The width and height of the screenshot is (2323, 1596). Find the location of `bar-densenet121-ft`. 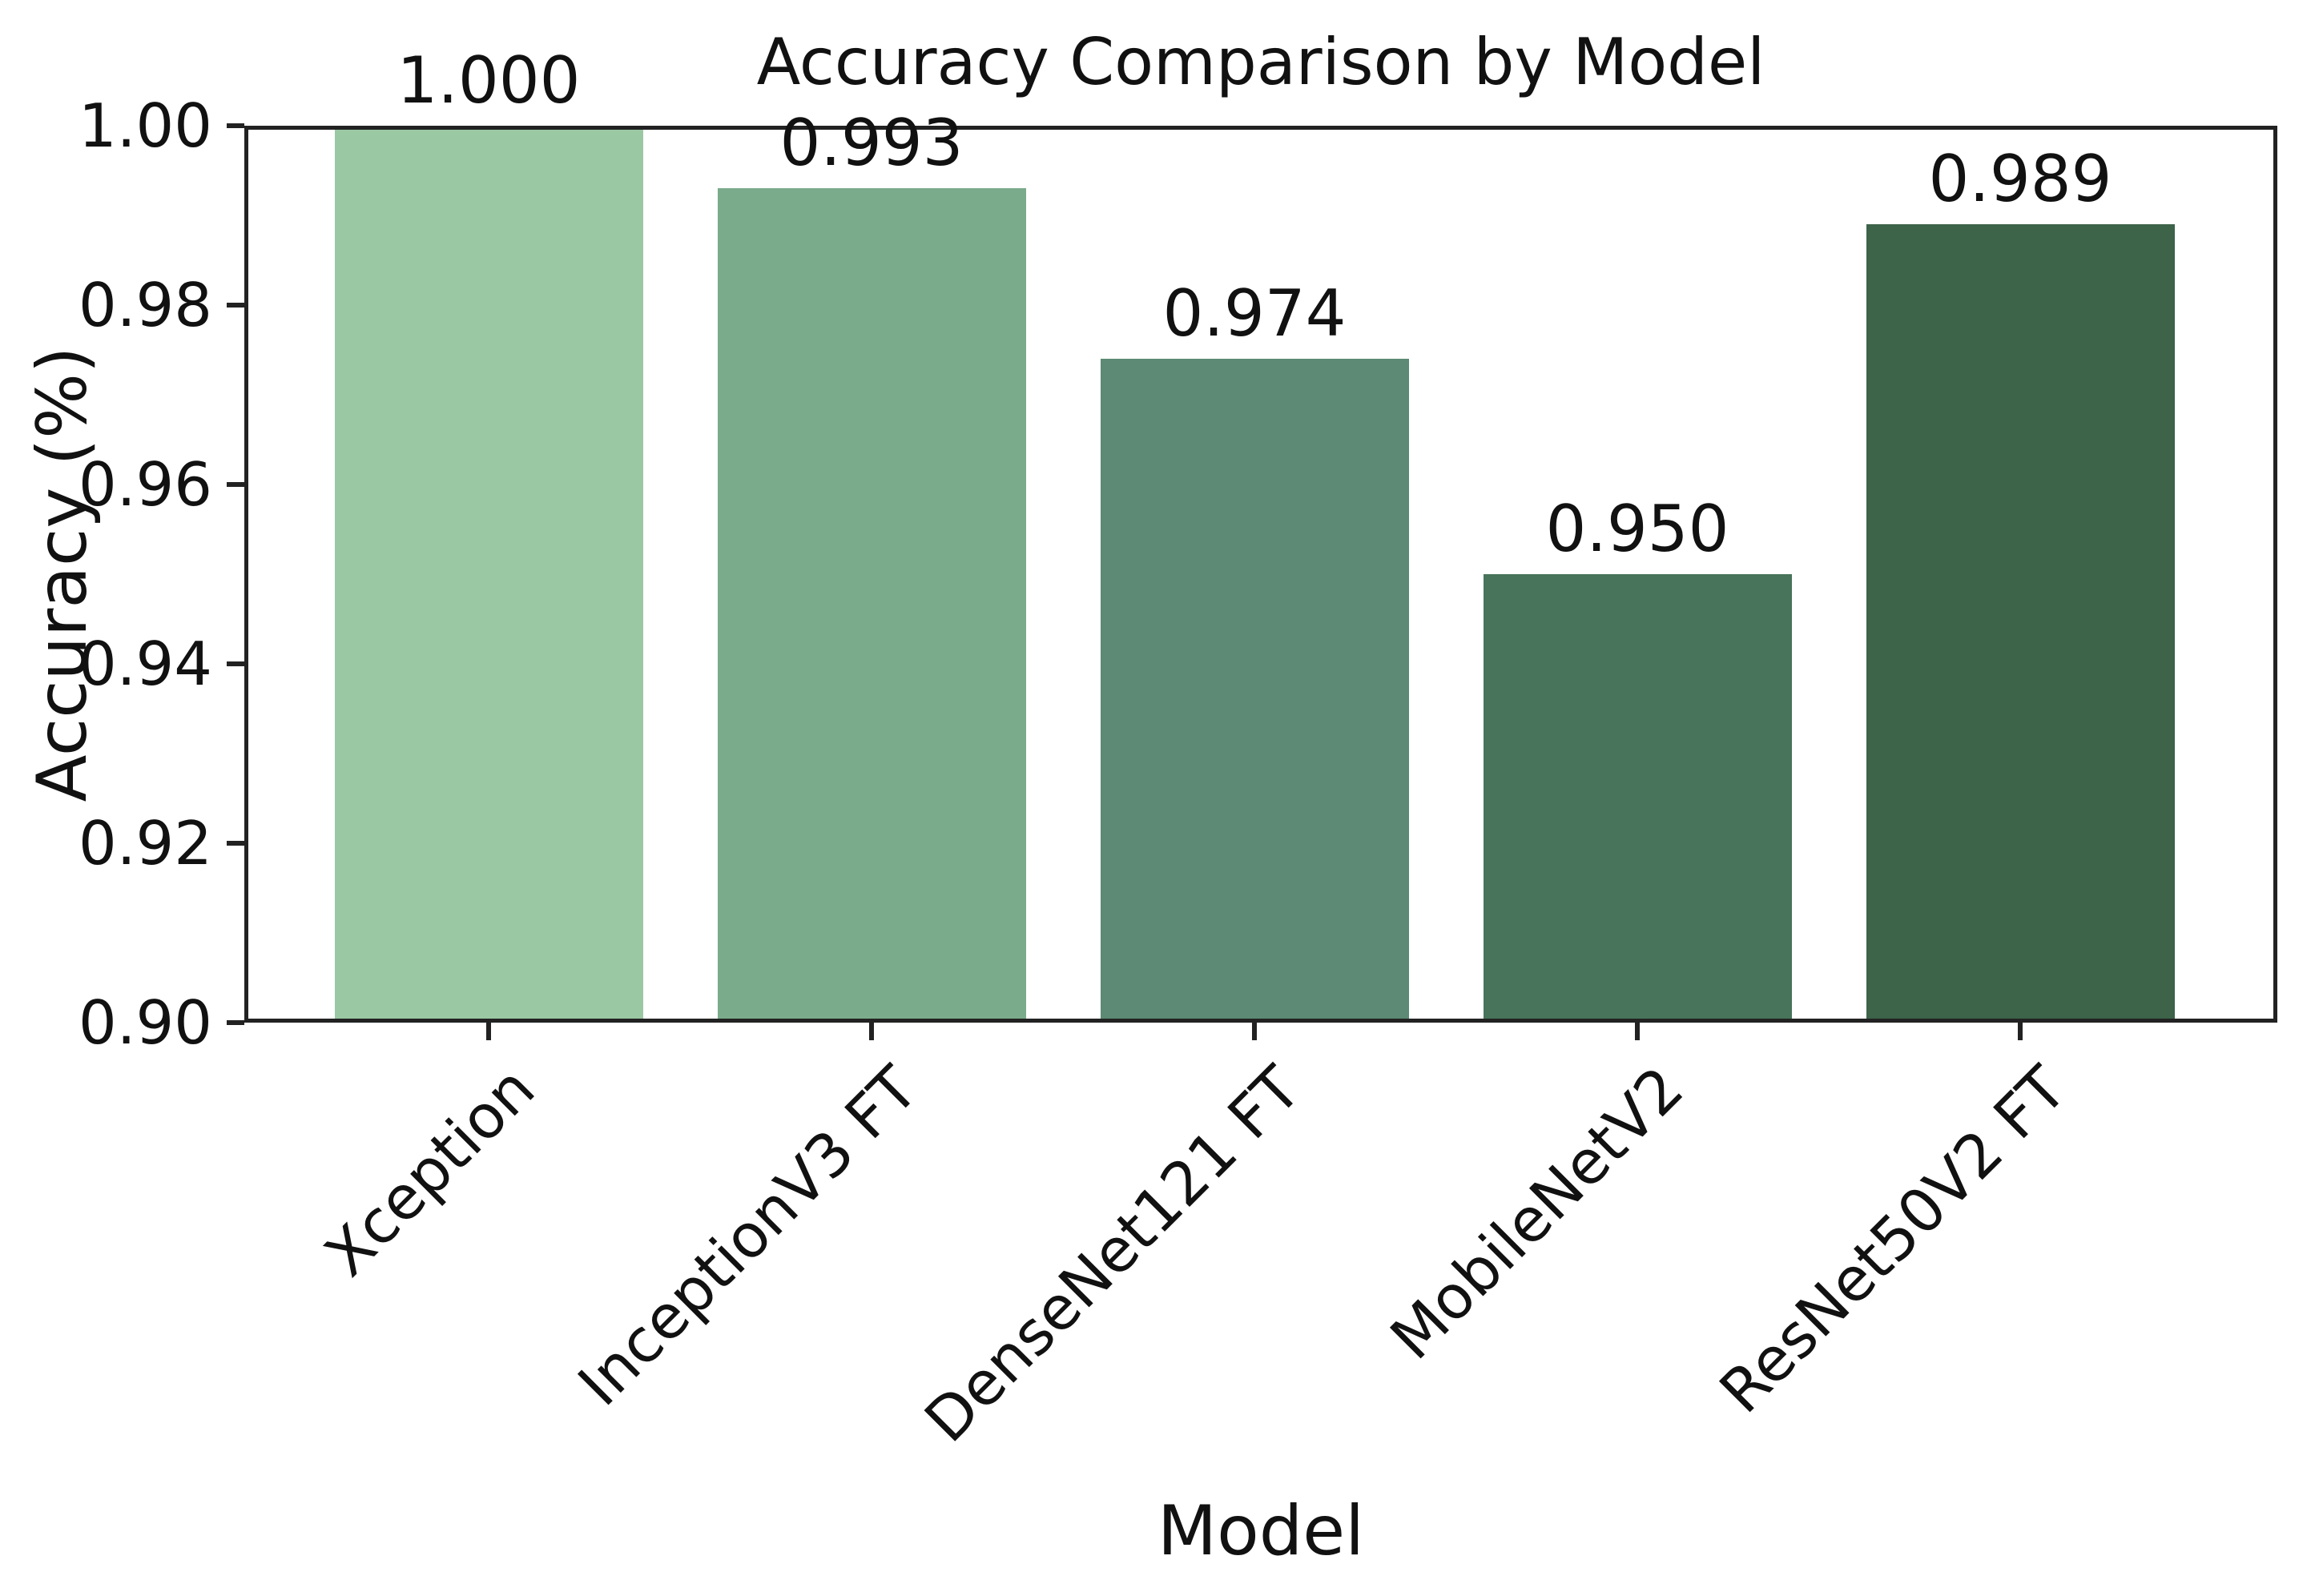

bar-densenet121-ft is located at coordinates (1254, 691).